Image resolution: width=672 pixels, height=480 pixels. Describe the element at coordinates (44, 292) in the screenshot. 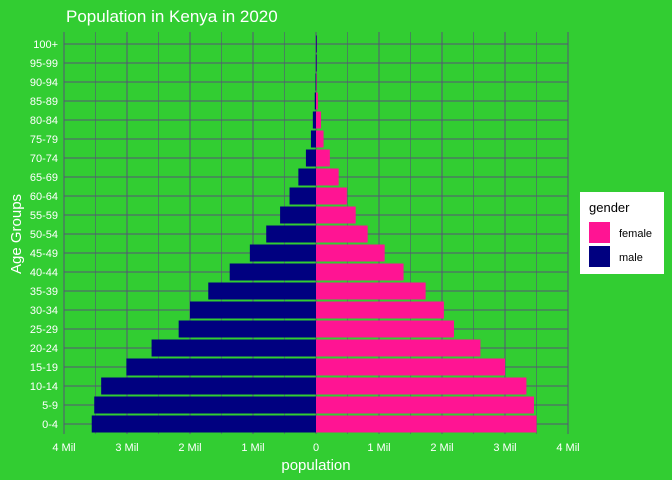

I see `y-tick-label: 35-39` at that location.